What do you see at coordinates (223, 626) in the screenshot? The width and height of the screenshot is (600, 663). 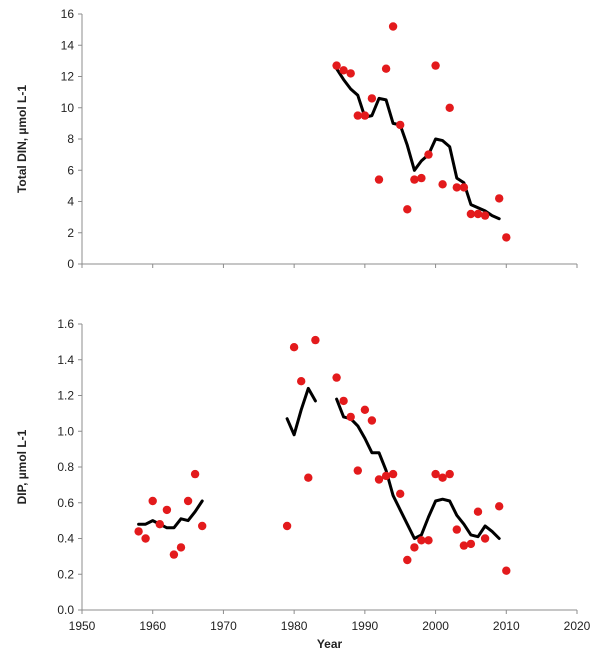 I see `x-tick-label: 1970` at bounding box center [223, 626].